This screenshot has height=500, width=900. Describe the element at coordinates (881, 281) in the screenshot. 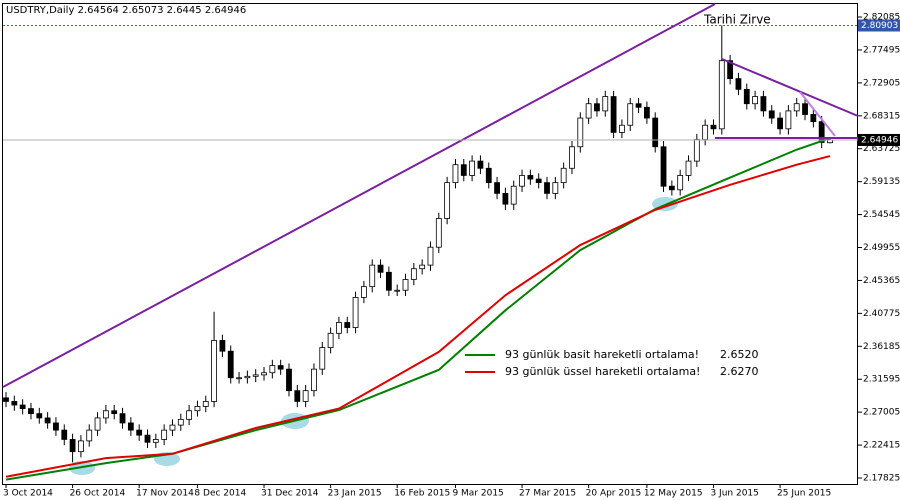

I see `y-tick-label: 2.45365` at that location.